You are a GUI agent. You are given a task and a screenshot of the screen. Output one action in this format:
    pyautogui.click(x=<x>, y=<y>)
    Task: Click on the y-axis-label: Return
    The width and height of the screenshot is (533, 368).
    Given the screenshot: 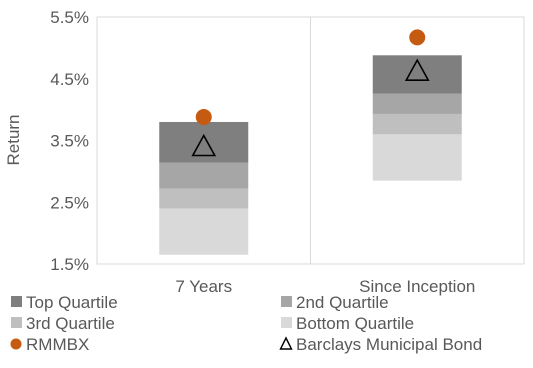 What is the action you would take?
    pyautogui.click(x=13, y=139)
    